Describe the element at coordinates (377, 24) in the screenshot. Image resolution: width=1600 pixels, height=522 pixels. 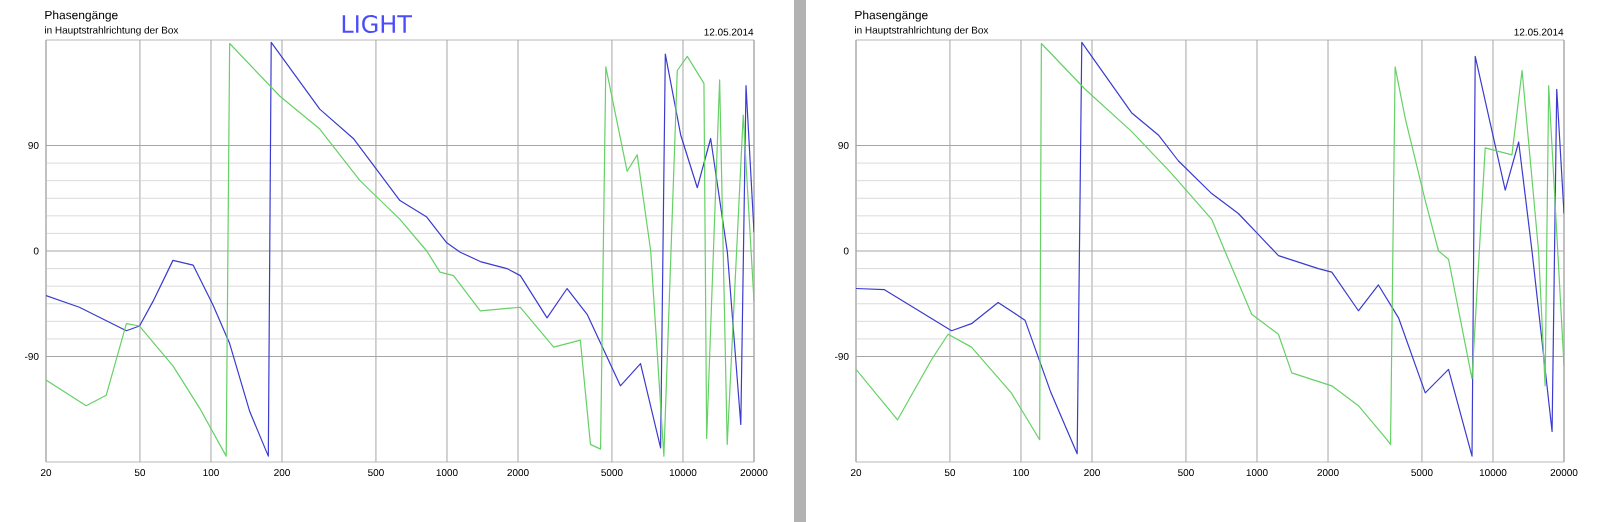
I see `text: LIGHT` at that location.